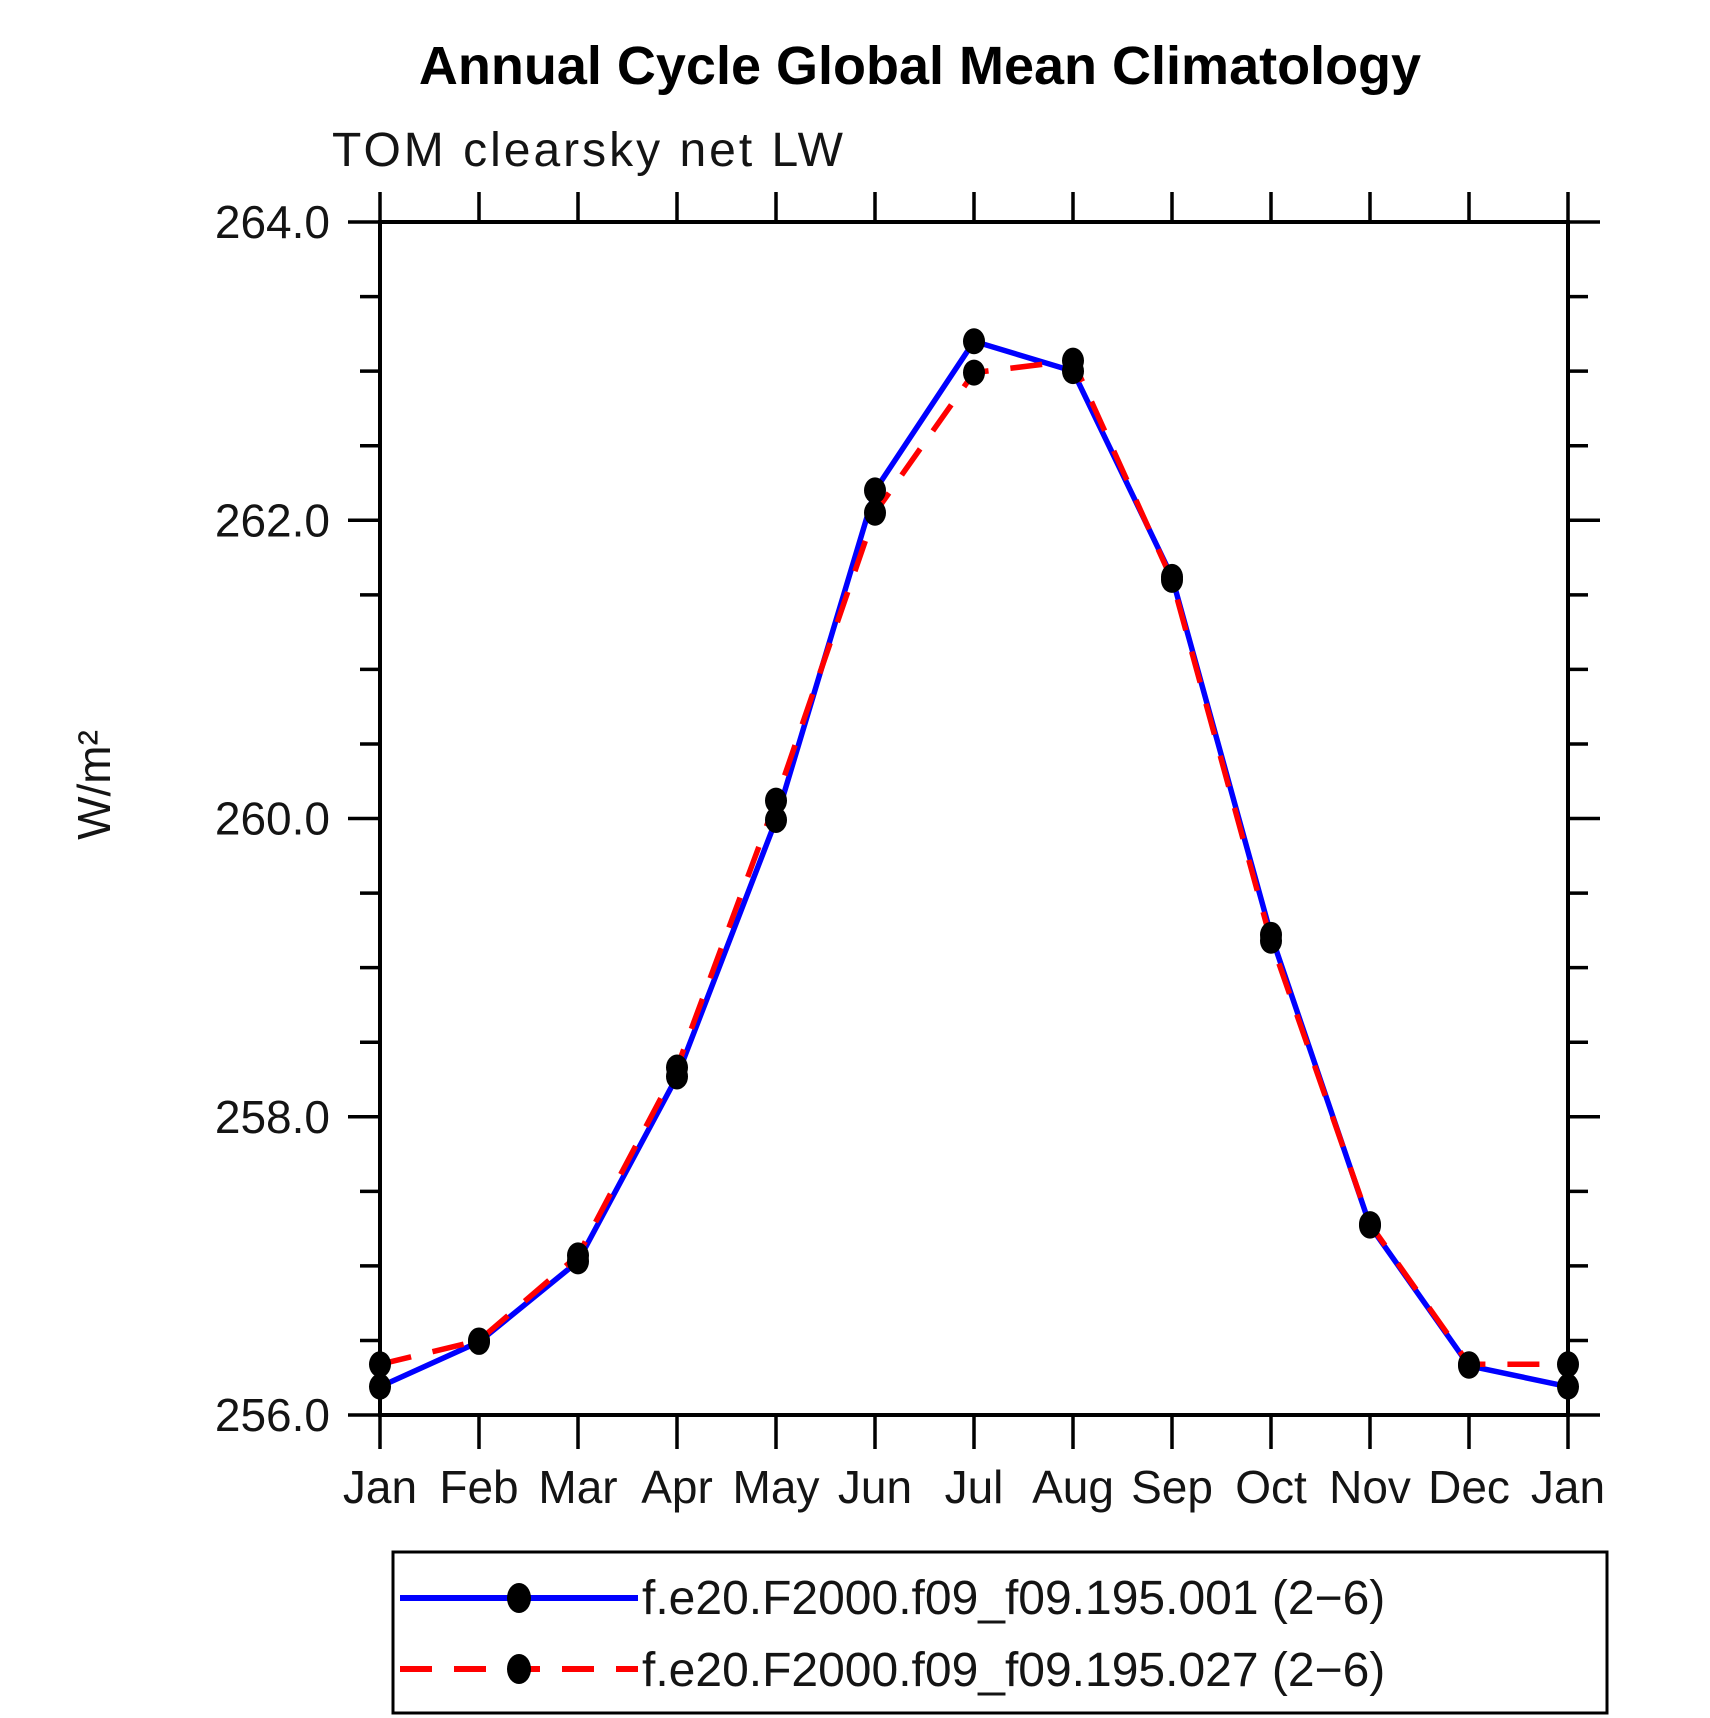  Describe the element at coordinates (1271, 1487) in the screenshot. I see `x-tick-label: Oct` at that location.